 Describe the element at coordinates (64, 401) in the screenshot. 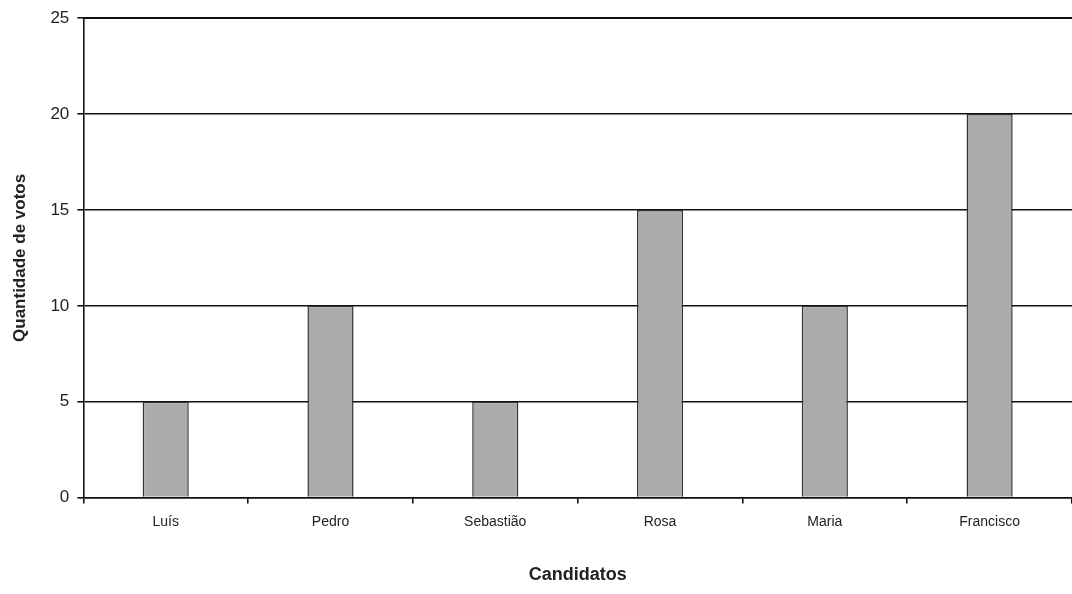

I see `y-tick-label: 5` at that location.